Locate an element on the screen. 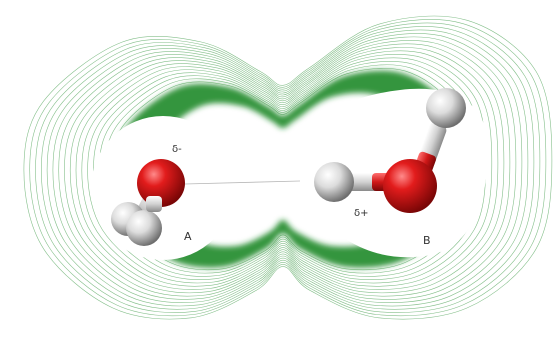  partial-negative-label: δ- is located at coordinates (177, 149).